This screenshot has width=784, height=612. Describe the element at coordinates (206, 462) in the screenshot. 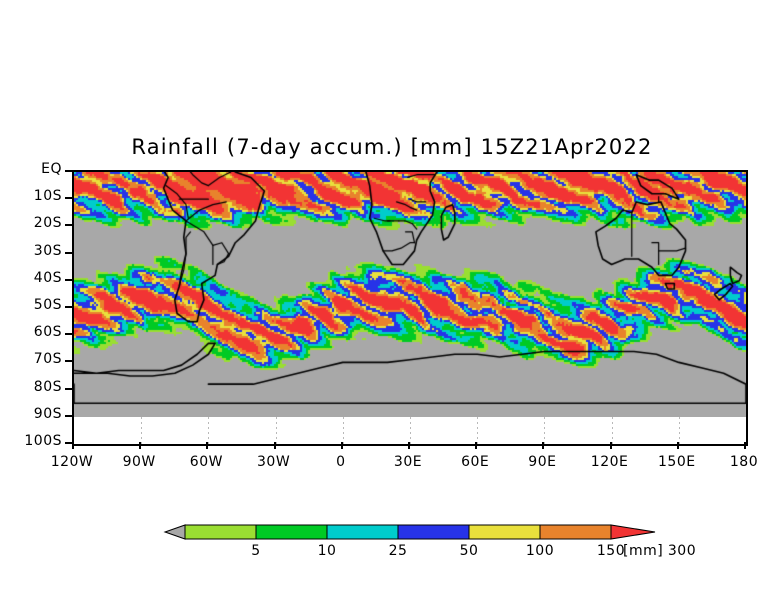

I see `x-axis-label: 60W` at that location.